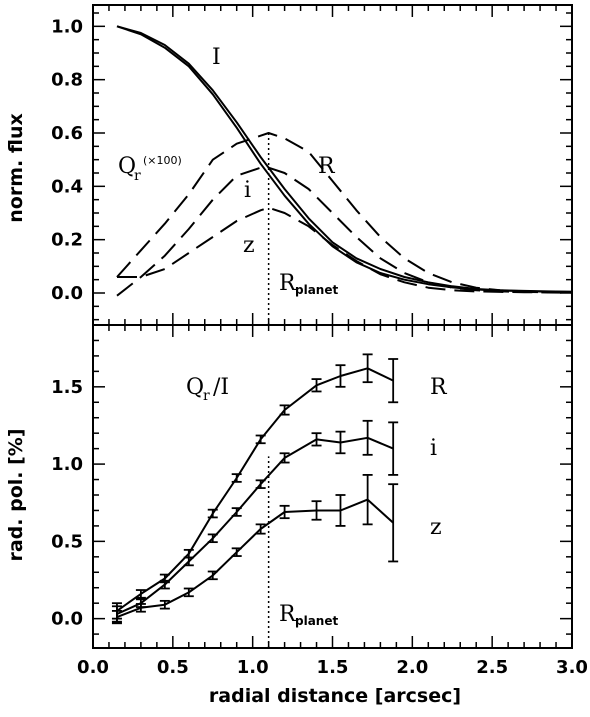 The image size is (590, 717). I want to click on x-axis-title: radial distance [arcsec], so click(335, 696).